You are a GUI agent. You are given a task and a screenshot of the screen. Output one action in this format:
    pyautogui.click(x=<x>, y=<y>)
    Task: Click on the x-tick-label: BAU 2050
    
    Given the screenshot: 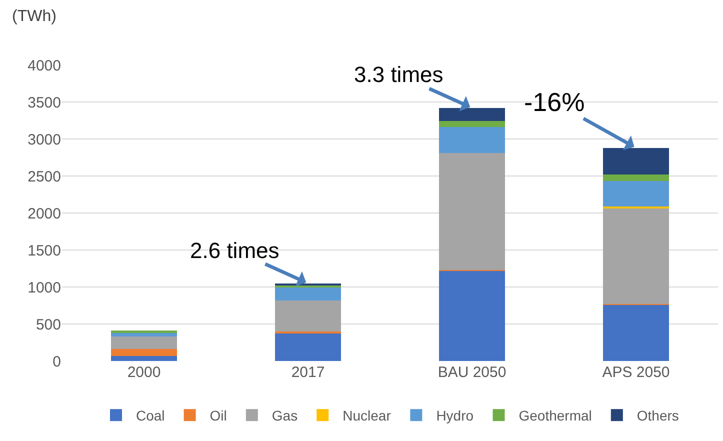 What is the action you would take?
    pyautogui.click(x=472, y=372)
    